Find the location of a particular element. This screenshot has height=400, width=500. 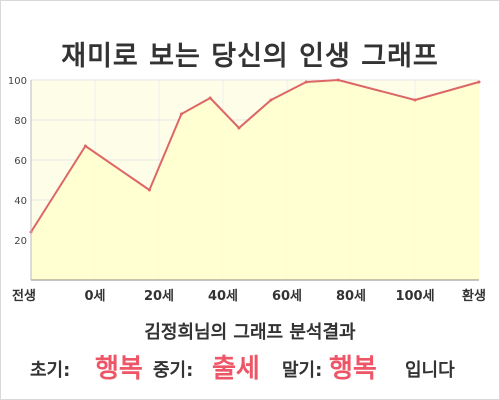

y-tick-label: 100 is located at coordinates (17, 81).